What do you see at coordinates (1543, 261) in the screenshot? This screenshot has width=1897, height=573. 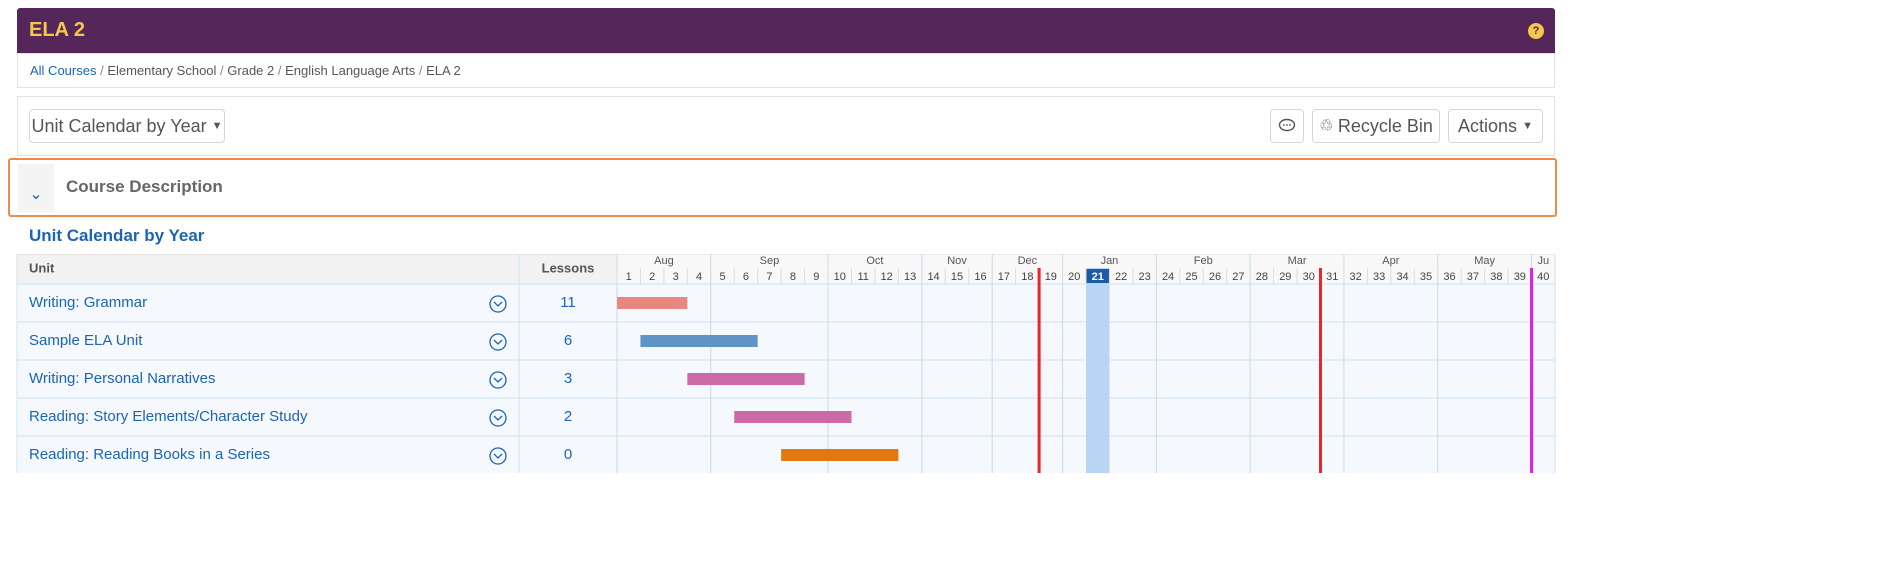 I see `month-label: Ju` at bounding box center [1543, 261].